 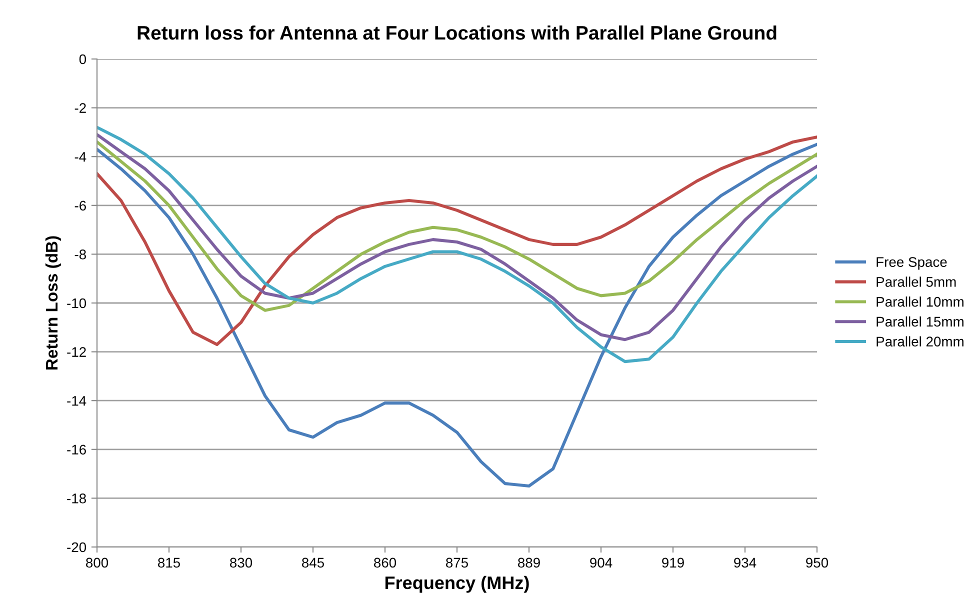 I want to click on y-tick-label: -10, so click(x=76, y=303).